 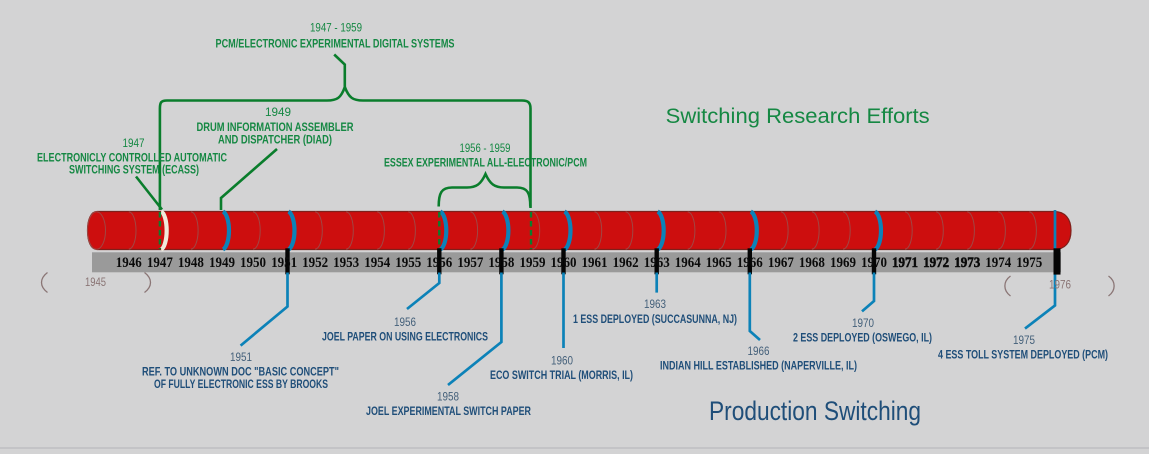 What do you see at coordinates (315, 263) in the screenshot?
I see `svg-text: 1952` at bounding box center [315, 263].